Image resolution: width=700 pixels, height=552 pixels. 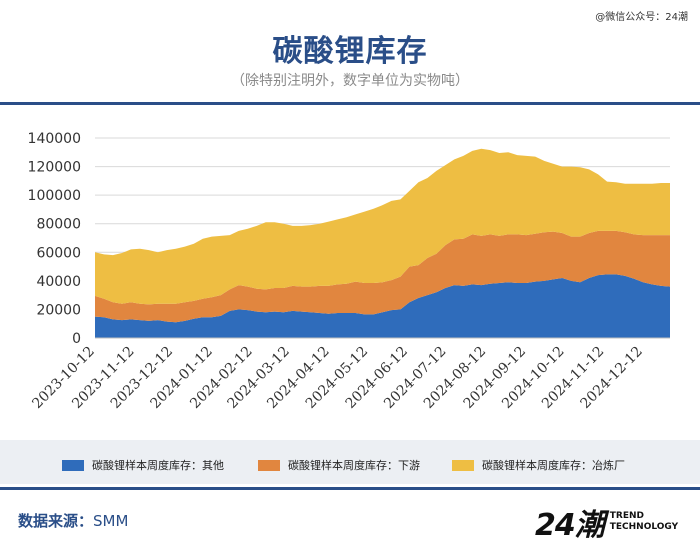 What do you see at coordinates (463, 465) in the screenshot?
I see `legend-swatch-smelter` at bounding box center [463, 465].